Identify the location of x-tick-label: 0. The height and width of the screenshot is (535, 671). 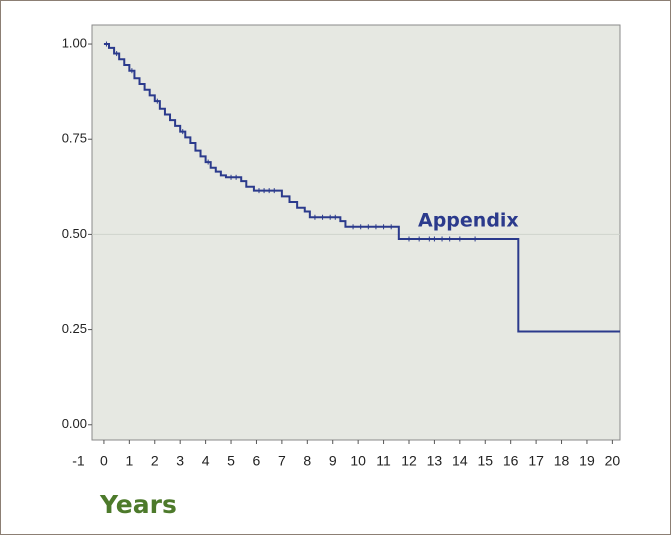
(104, 461).